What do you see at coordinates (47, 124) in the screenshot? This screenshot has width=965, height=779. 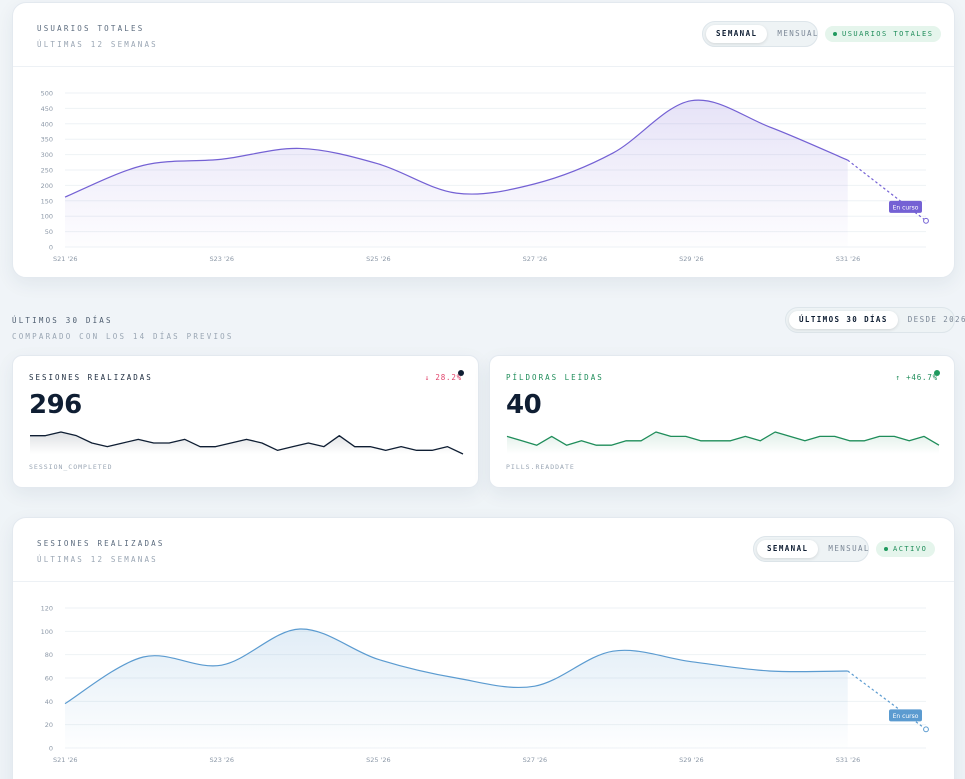 I see `y-tick-label: 400` at bounding box center [47, 124].